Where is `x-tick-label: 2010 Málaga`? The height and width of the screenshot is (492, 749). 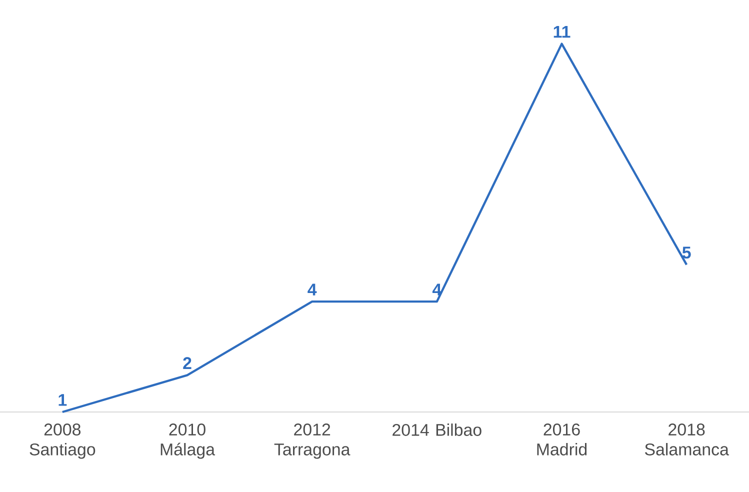 x-tick-label: 2010 Málaga is located at coordinates (188, 441).